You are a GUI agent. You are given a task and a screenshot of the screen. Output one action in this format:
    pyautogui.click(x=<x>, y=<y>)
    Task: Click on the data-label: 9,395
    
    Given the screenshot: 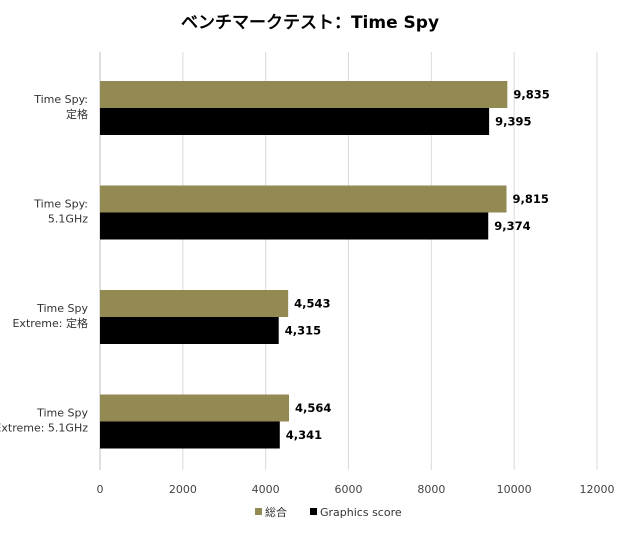 What is the action you would take?
    pyautogui.click(x=513, y=122)
    